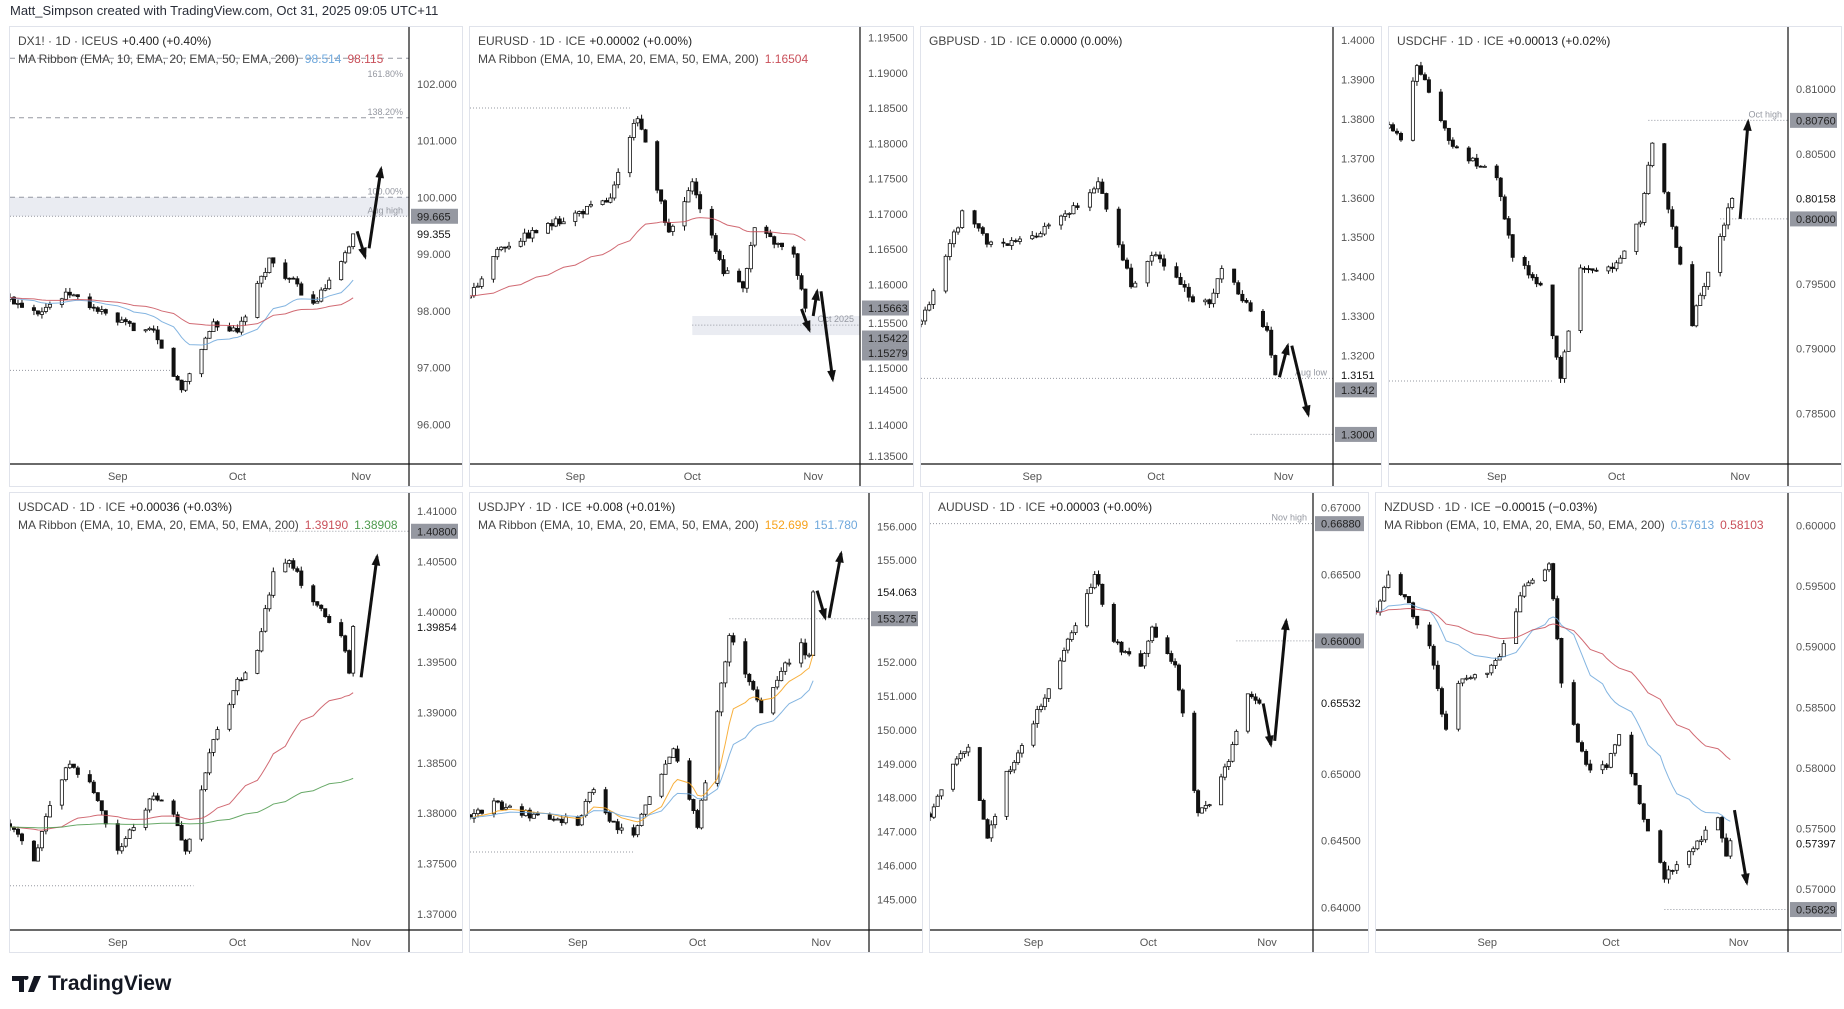  Describe the element at coordinates (530, 507) in the screenshot. I see `symbol-title: USDJPY · 1D · ICE` at that location.